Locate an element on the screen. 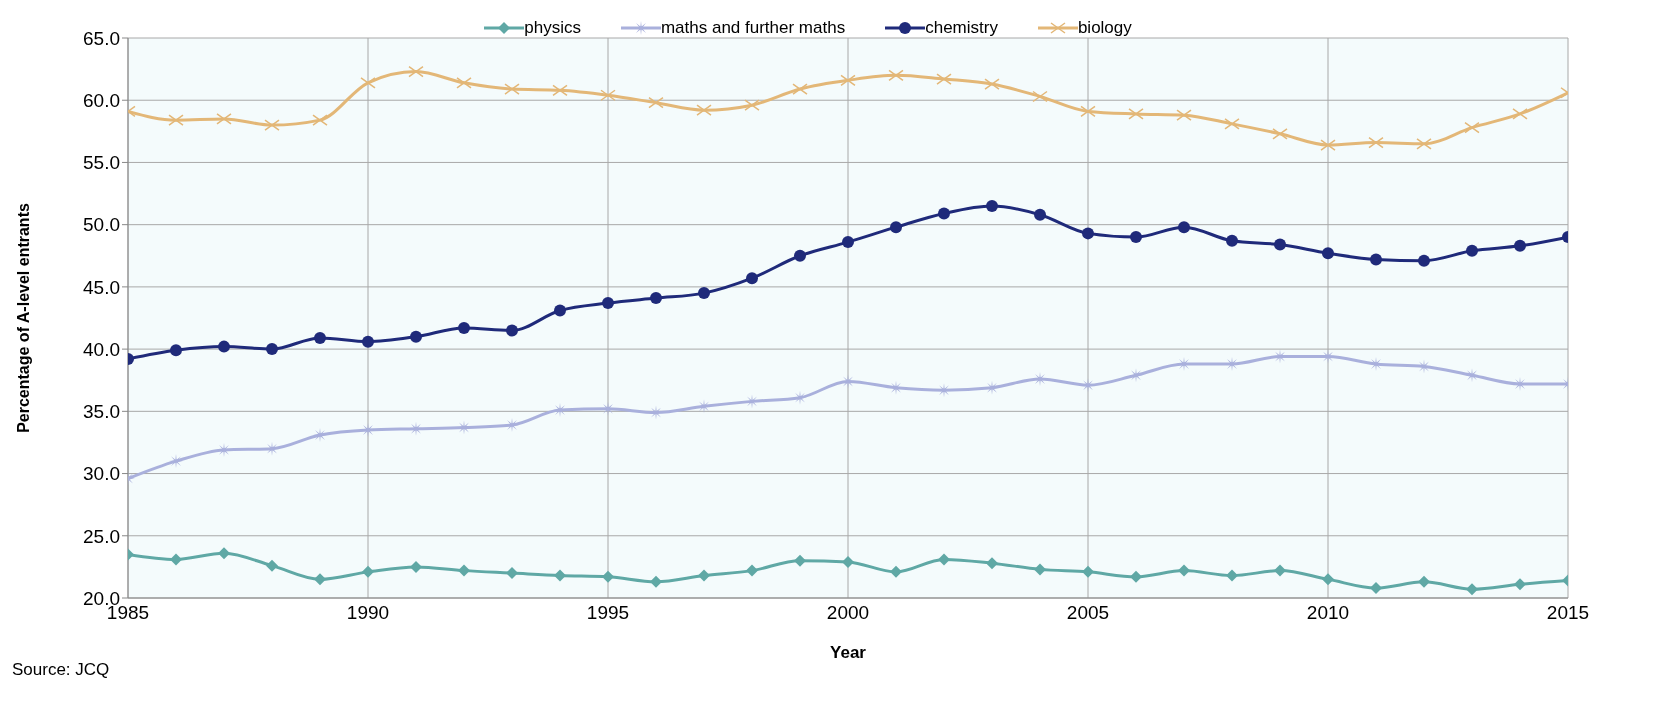 Image resolution: width=1662 pixels, height=710 pixels. y-tick-label: 25.0 is located at coordinates (101, 536).